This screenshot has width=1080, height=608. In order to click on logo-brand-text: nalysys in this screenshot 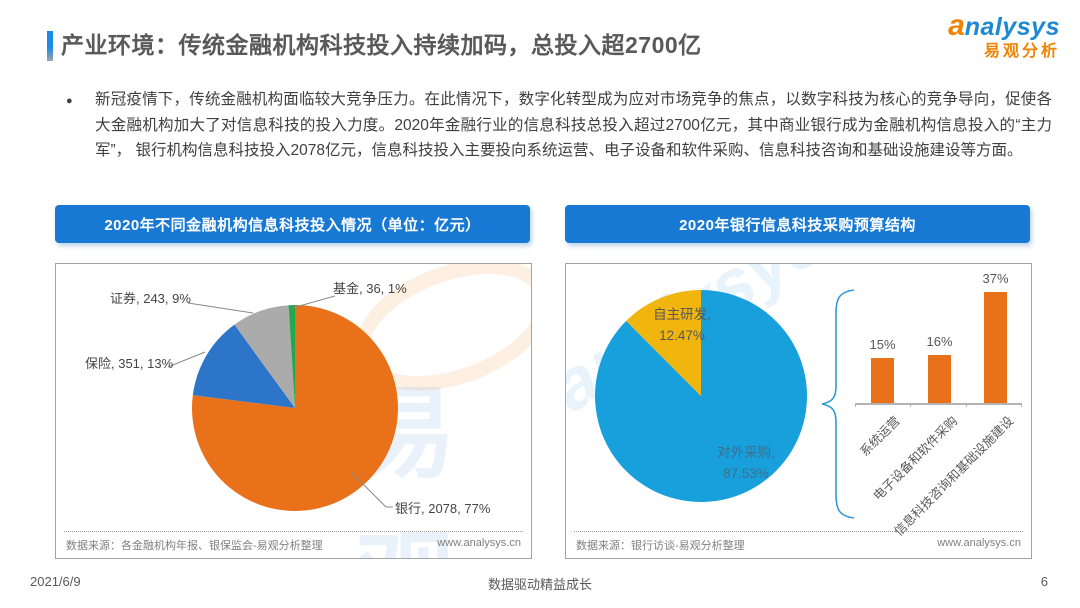, I will do `click(1012, 27)`.